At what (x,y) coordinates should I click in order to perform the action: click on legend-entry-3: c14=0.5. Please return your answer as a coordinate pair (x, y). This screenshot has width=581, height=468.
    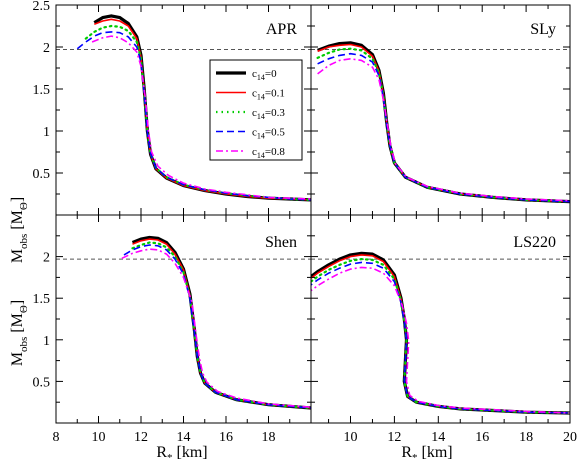
    Looking at the image, I should click on (268, 134).